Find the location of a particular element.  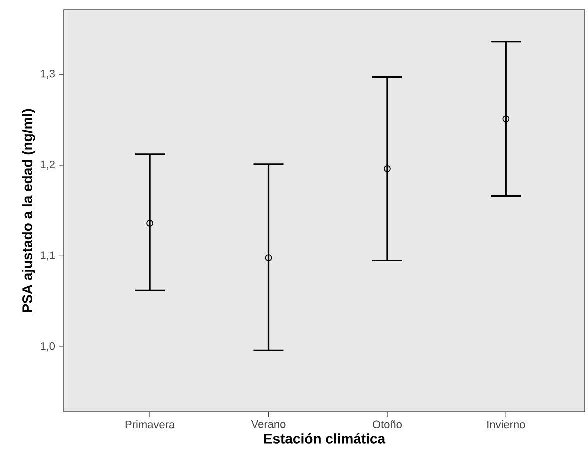

y-tick-label: 1,1 is located at coordinates (48, 256).